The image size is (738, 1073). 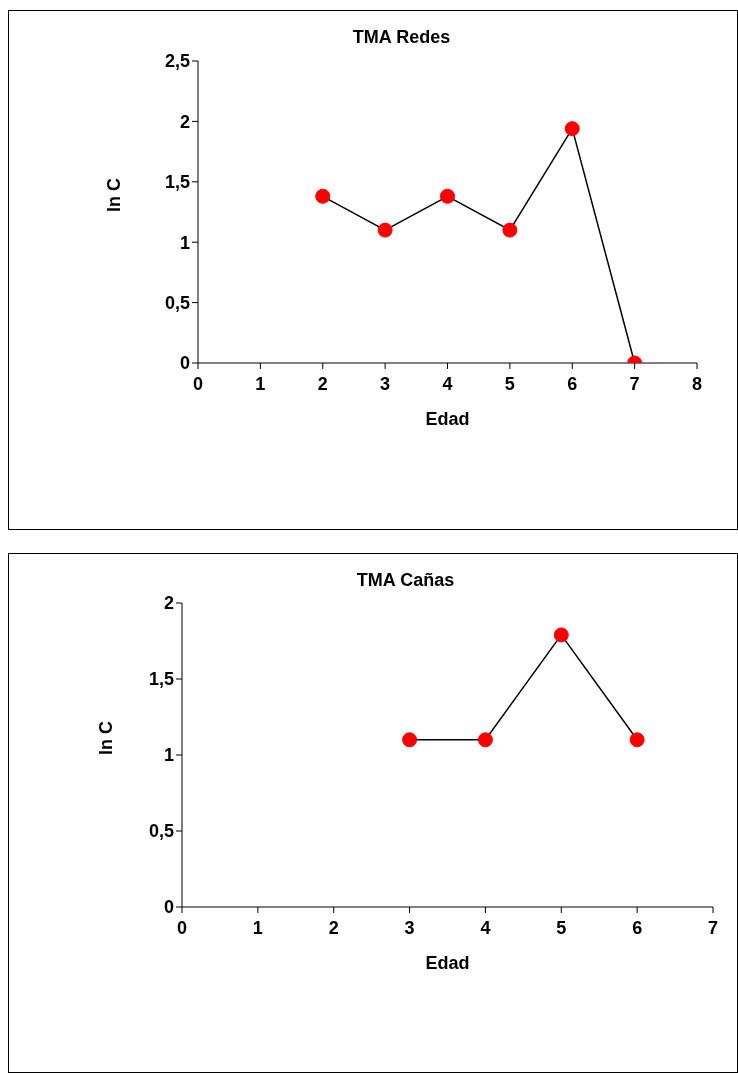 What do you see at coordinates (405, 580) in the screenshot?
I see `chart-title: TMA Cañas` at bounding box center [405, 580].